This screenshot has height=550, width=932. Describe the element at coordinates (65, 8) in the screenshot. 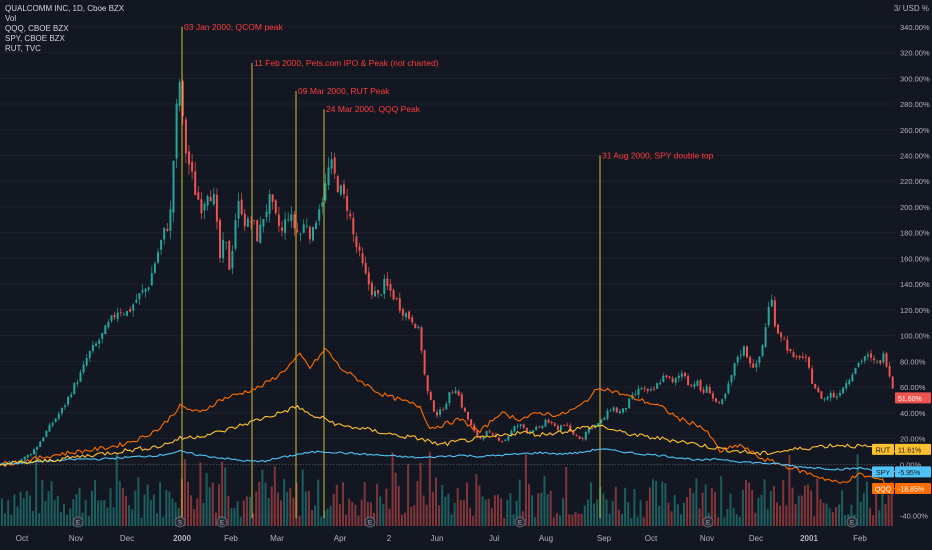

I see `legend-main-symbol: QUALCOMM INC, 1D, Cboe BZX` at that location.